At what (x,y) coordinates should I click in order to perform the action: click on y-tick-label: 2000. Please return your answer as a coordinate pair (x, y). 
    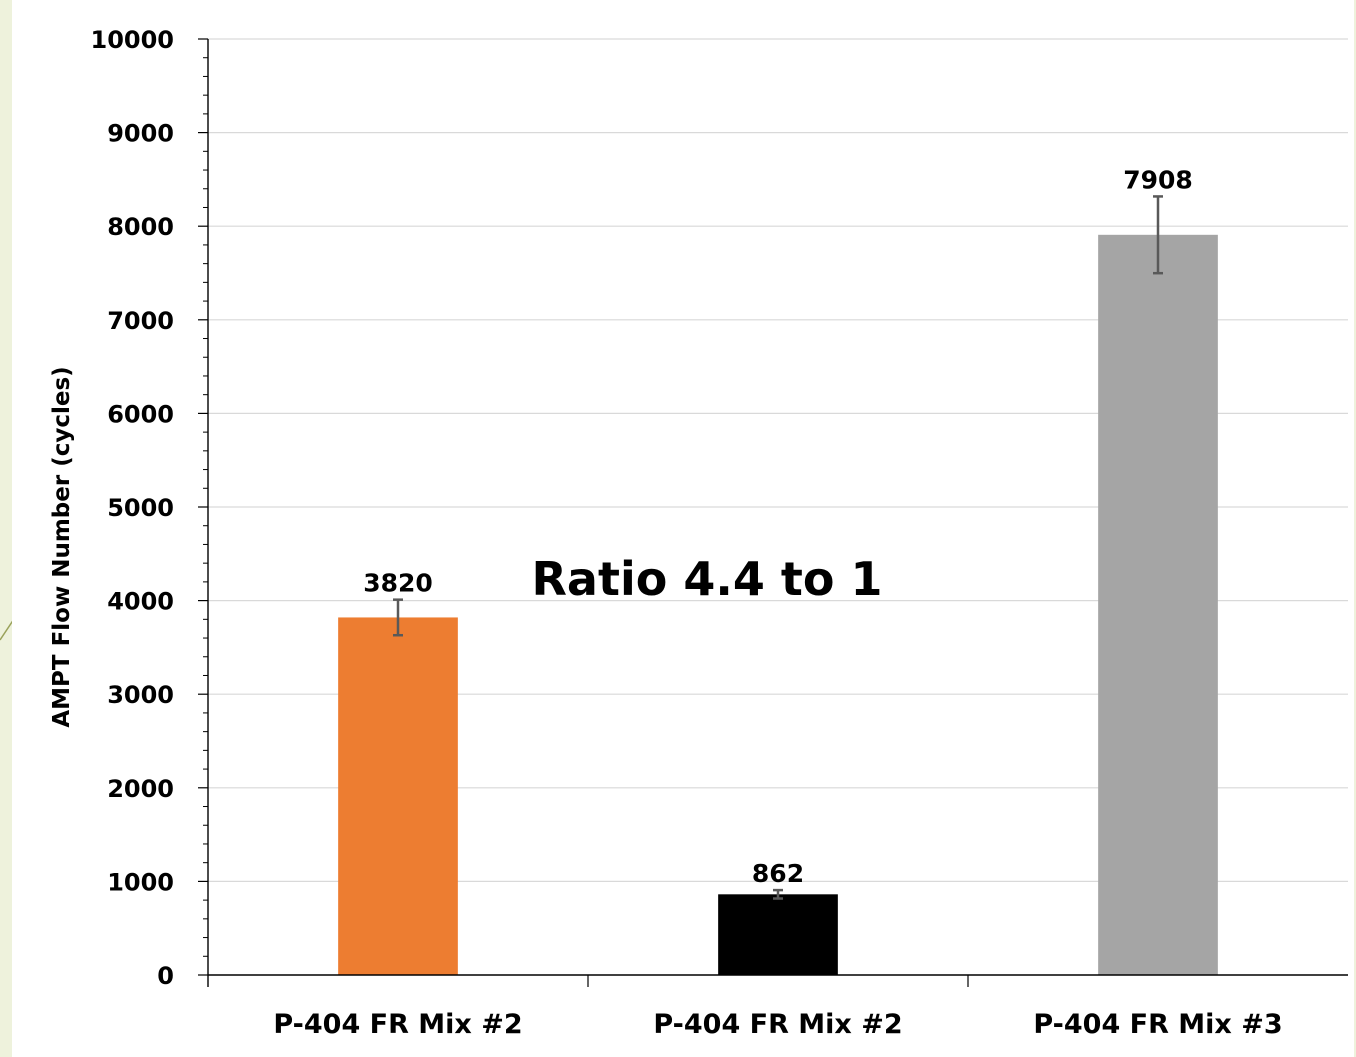
    Looking at the image, I should click on (140, 789).